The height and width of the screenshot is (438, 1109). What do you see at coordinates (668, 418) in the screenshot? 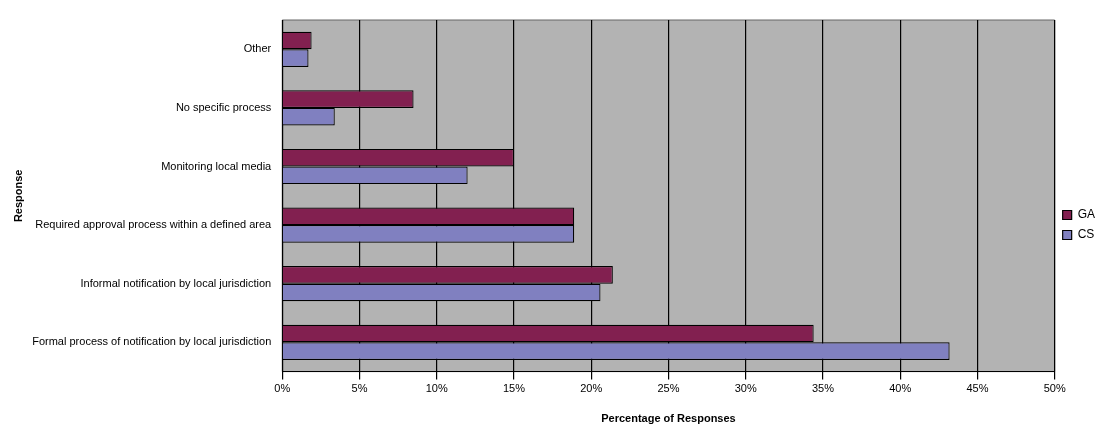
I see `x-axis-title: Percentage of Responses` at bounding box center [668, 418].